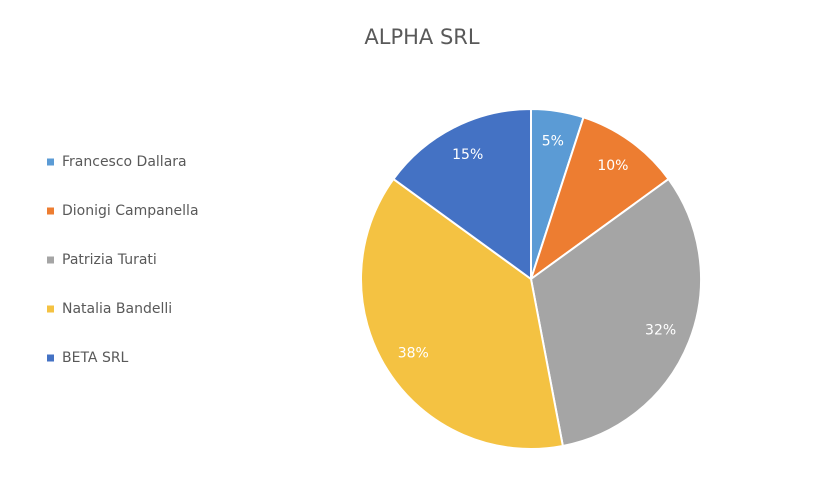 The image size is (840, 500). I want to click on legend-label: BETA SRL, so click(95, 358).